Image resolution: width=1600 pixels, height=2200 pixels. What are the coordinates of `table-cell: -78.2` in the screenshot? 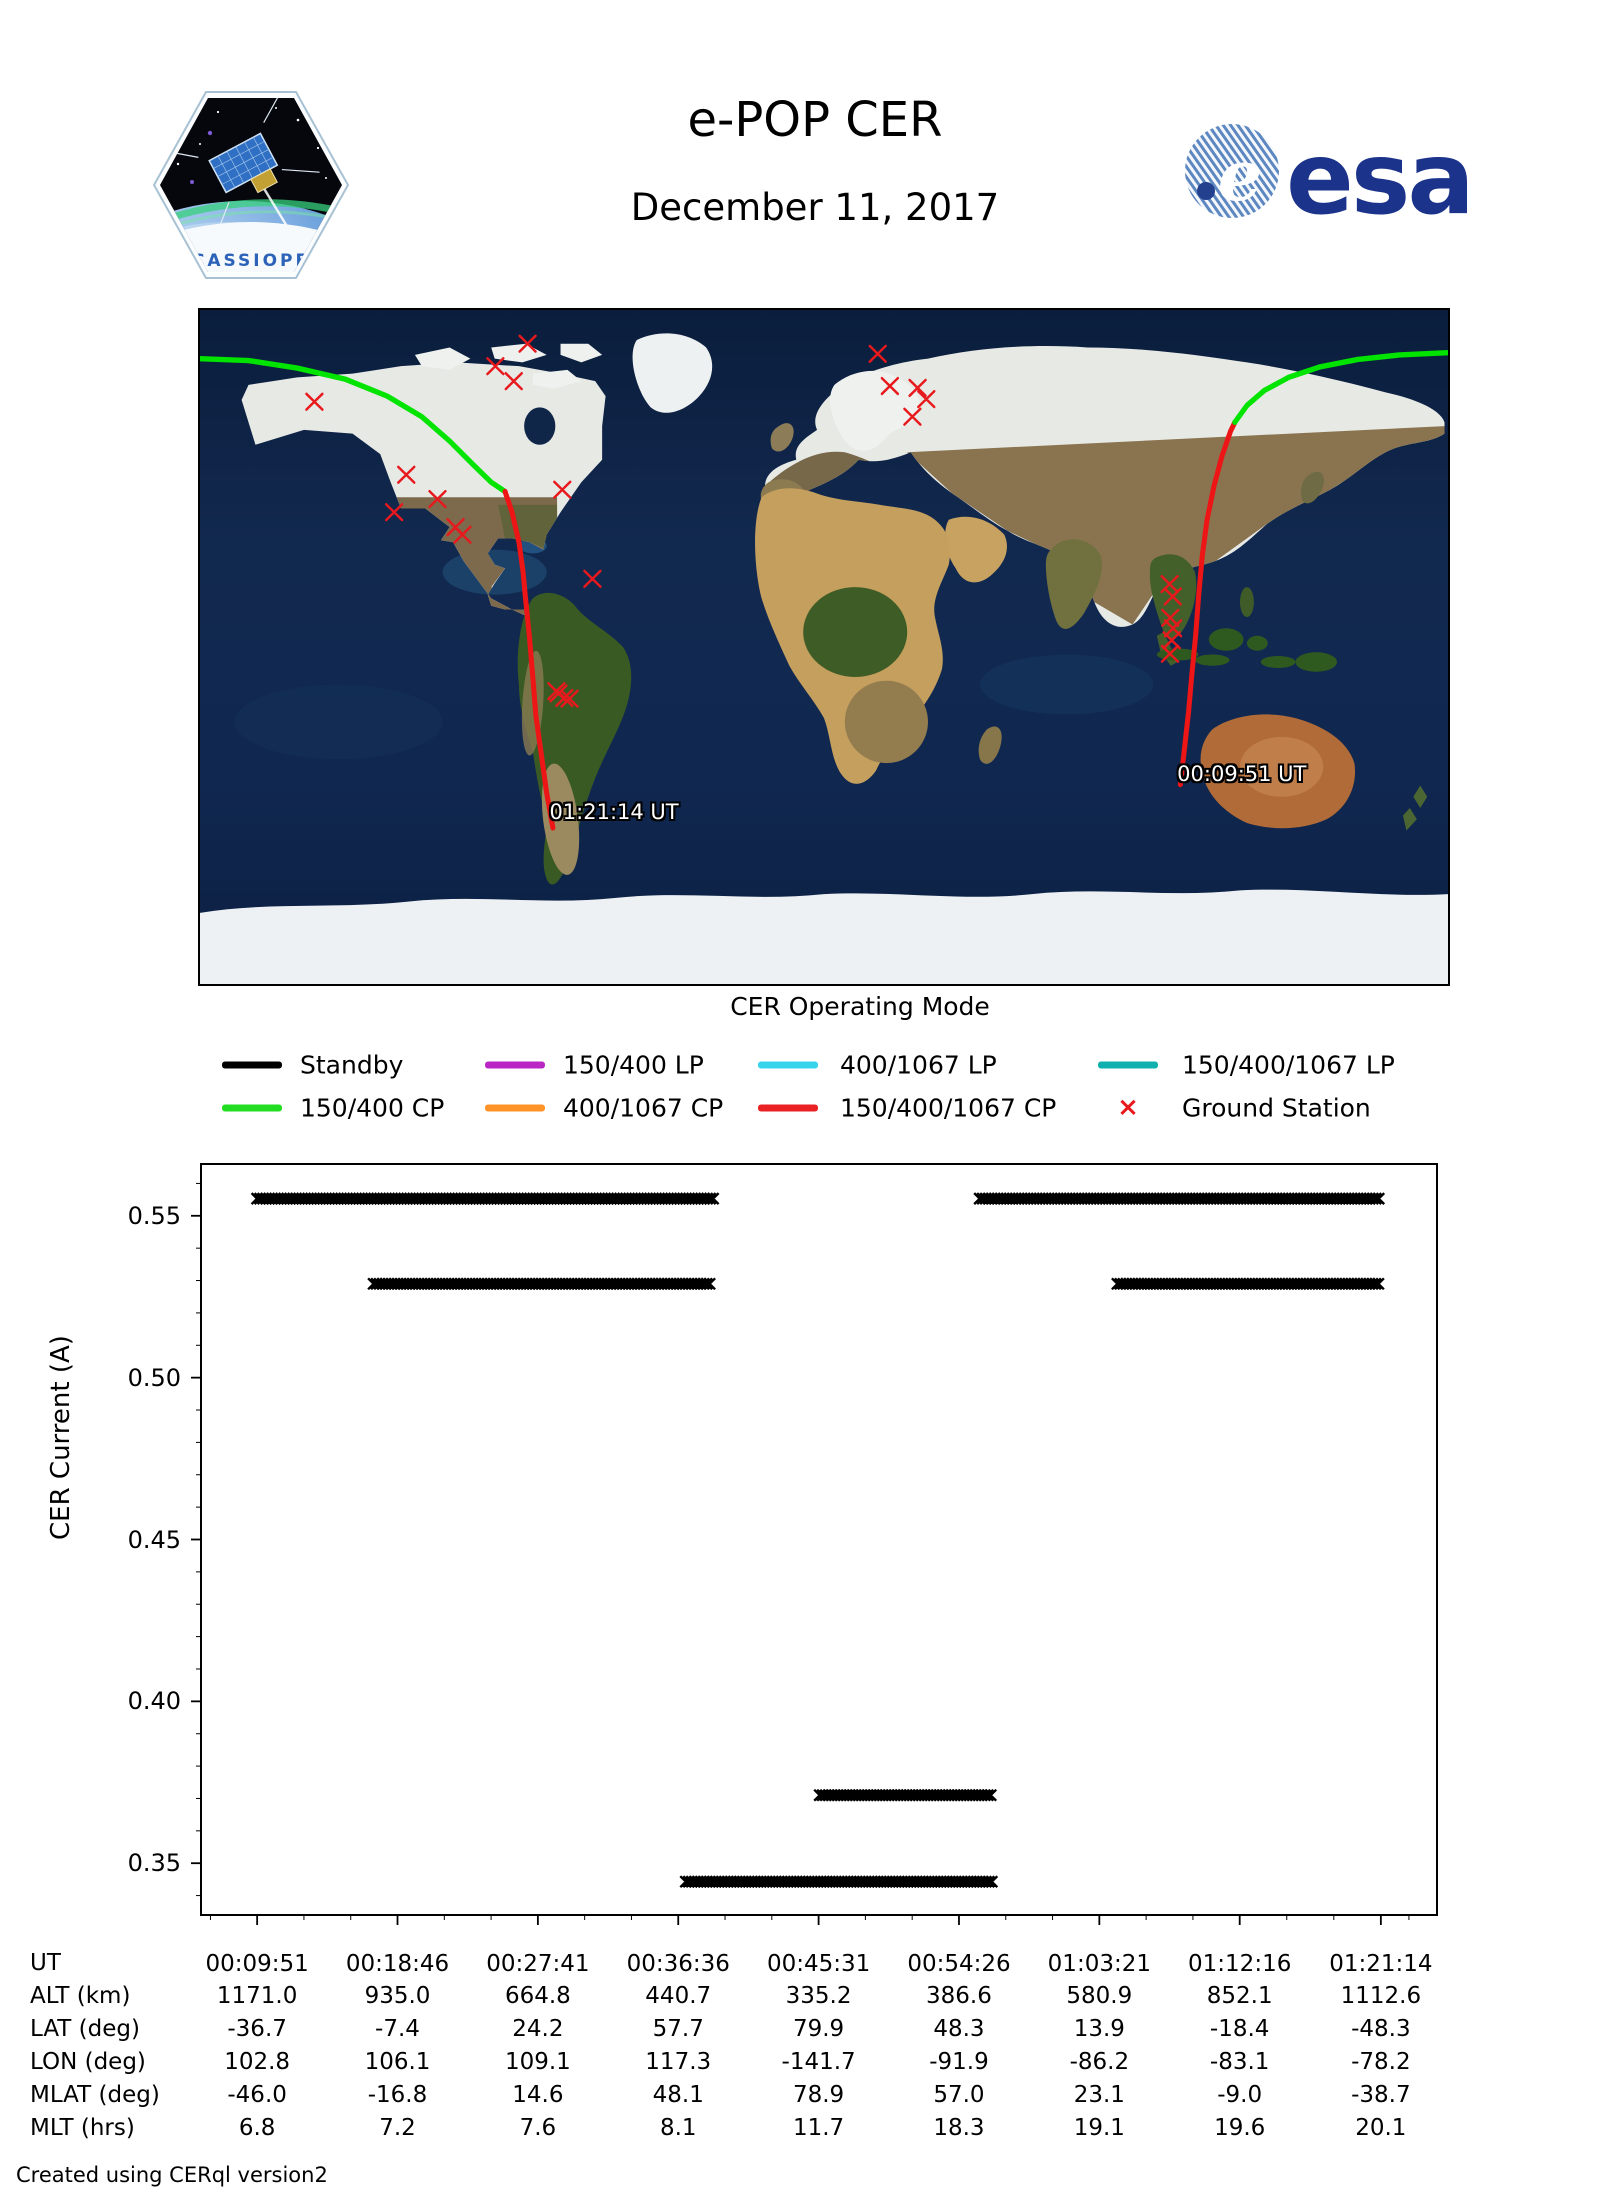 It's located at (1381, 2062).